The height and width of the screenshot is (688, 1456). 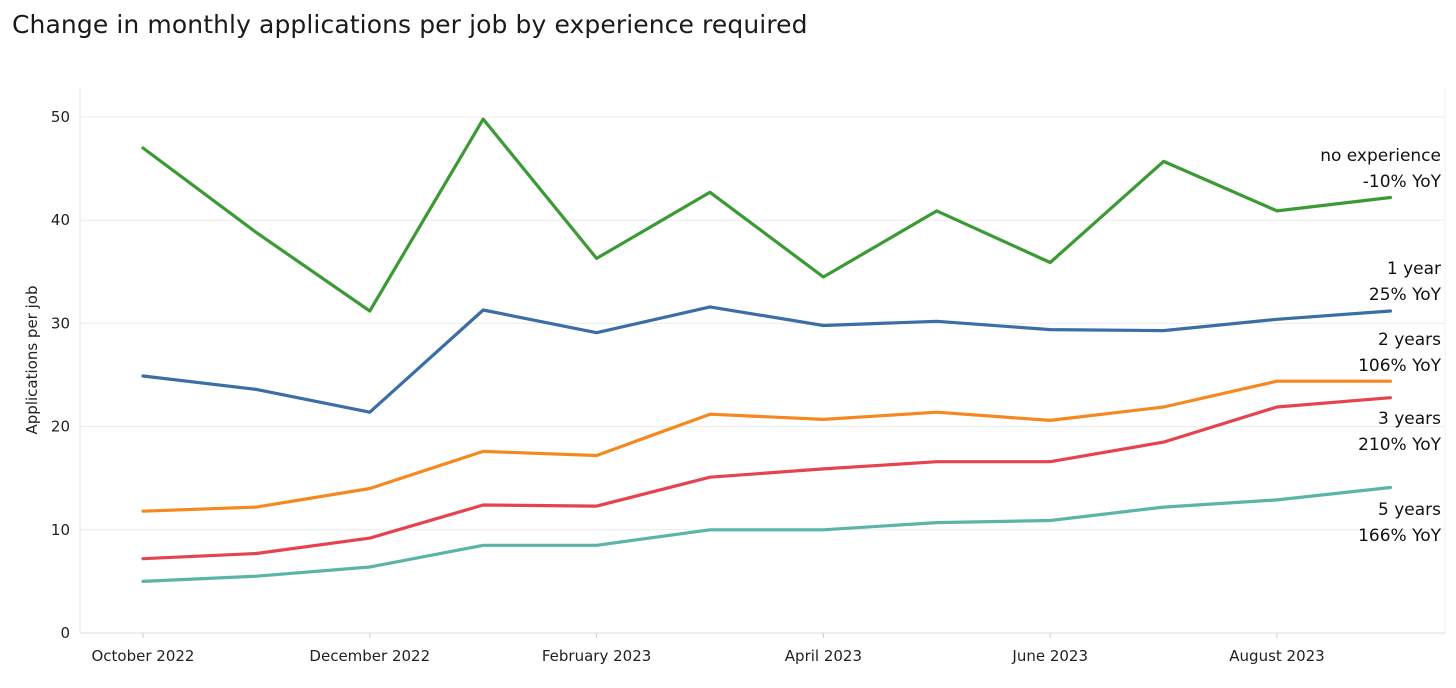 What do you see at coordinates (1380, 156) in the screenshot?
I see `series-label: no experience` at bounding box center [1380, 156].